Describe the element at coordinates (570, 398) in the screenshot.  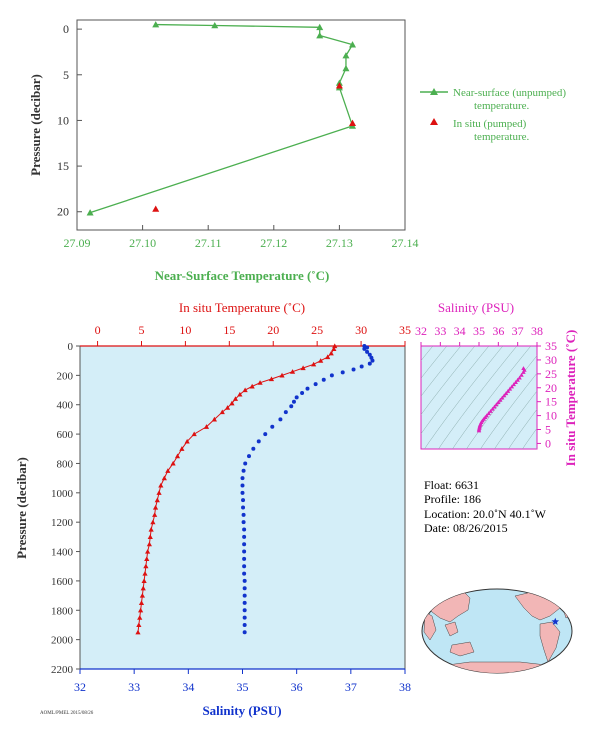
I see `ts-y-label: In situ Temperature (˚C)` at that location.